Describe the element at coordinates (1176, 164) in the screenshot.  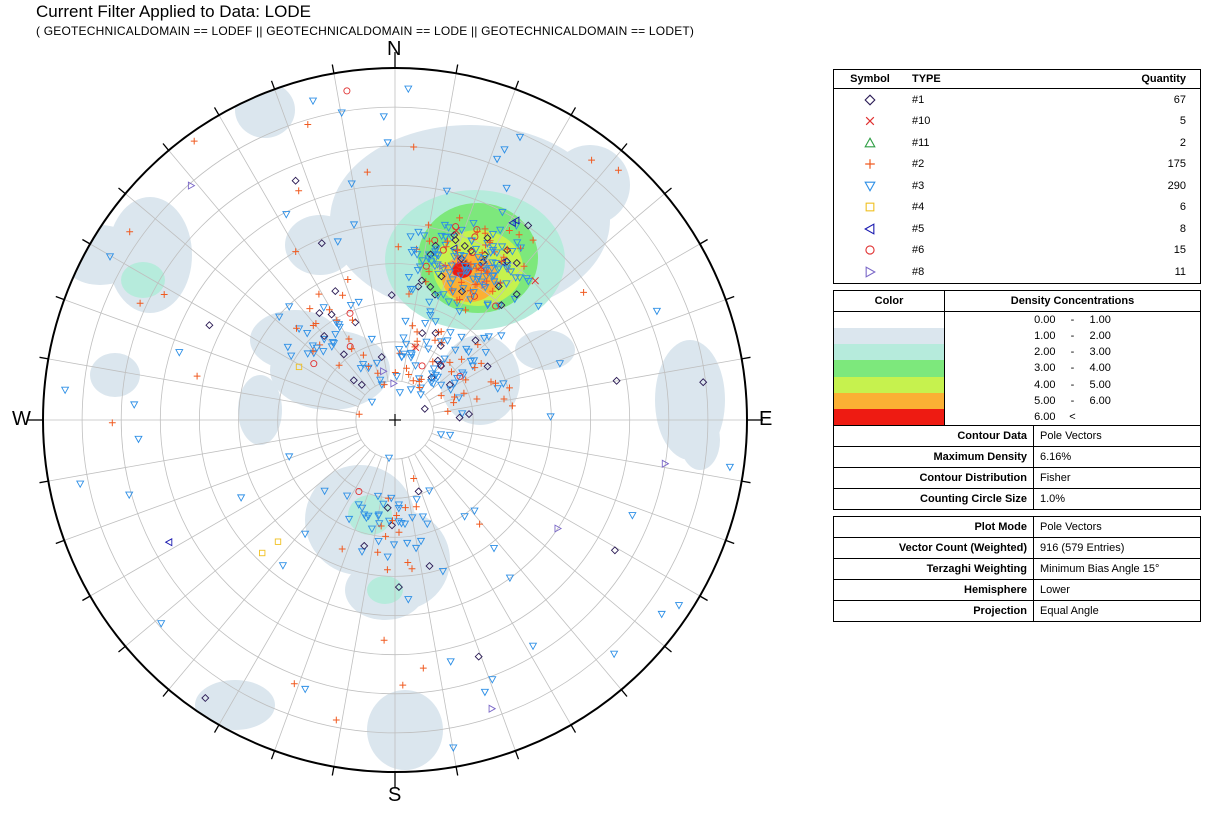
I see `legend-quantity: 175` at that location.